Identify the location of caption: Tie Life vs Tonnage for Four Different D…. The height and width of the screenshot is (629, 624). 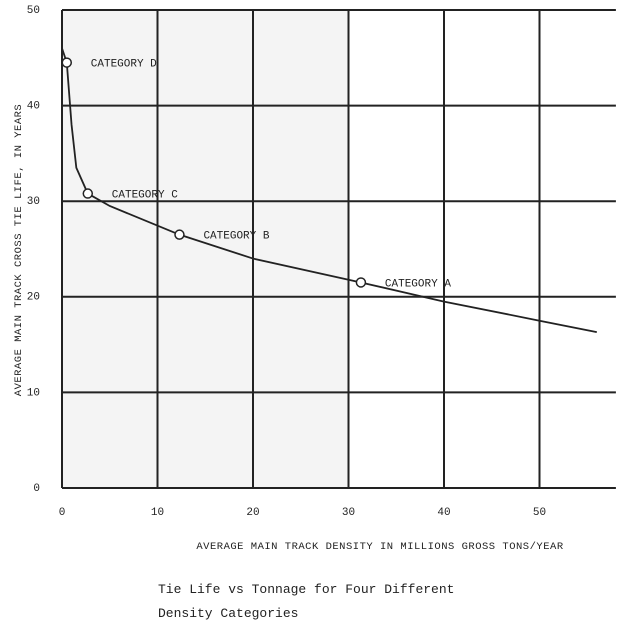
(306, 601).